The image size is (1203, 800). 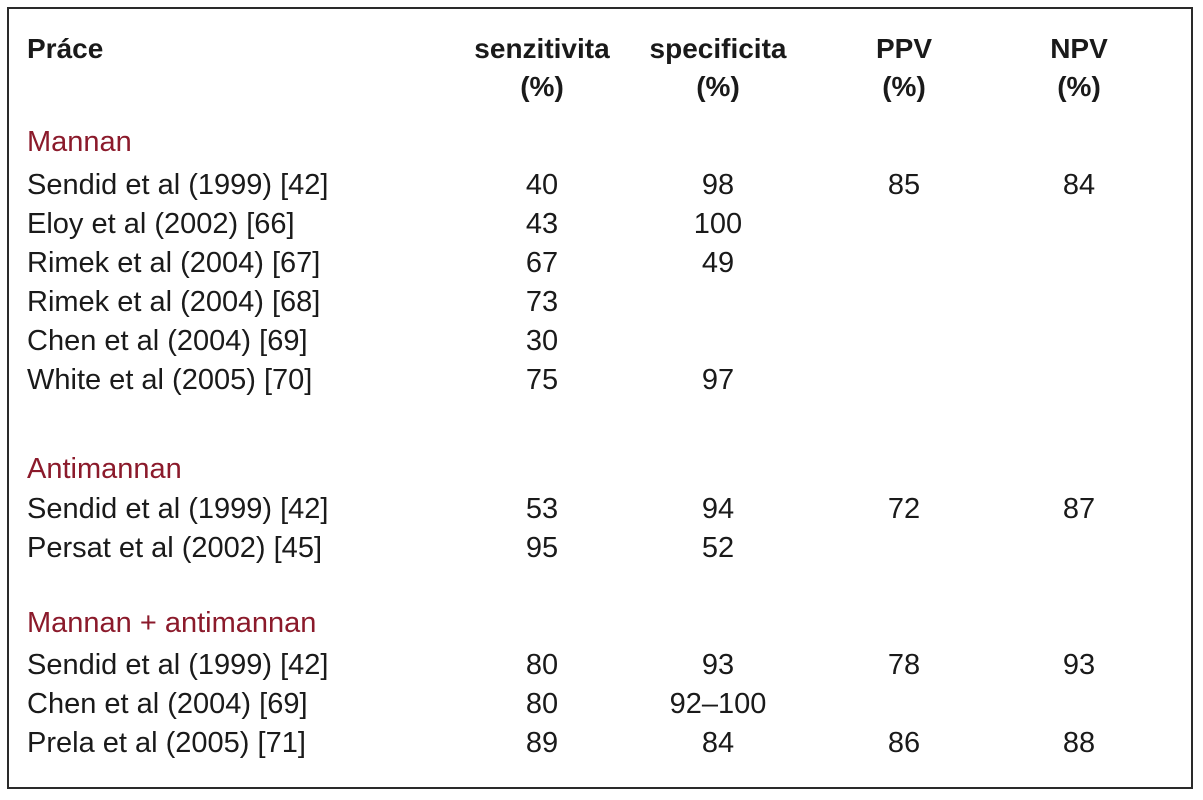 What do you see at coordinates (718, 263) in the screenshot?
I see `cell-specificity: 49` at bounding box center [718, 263].